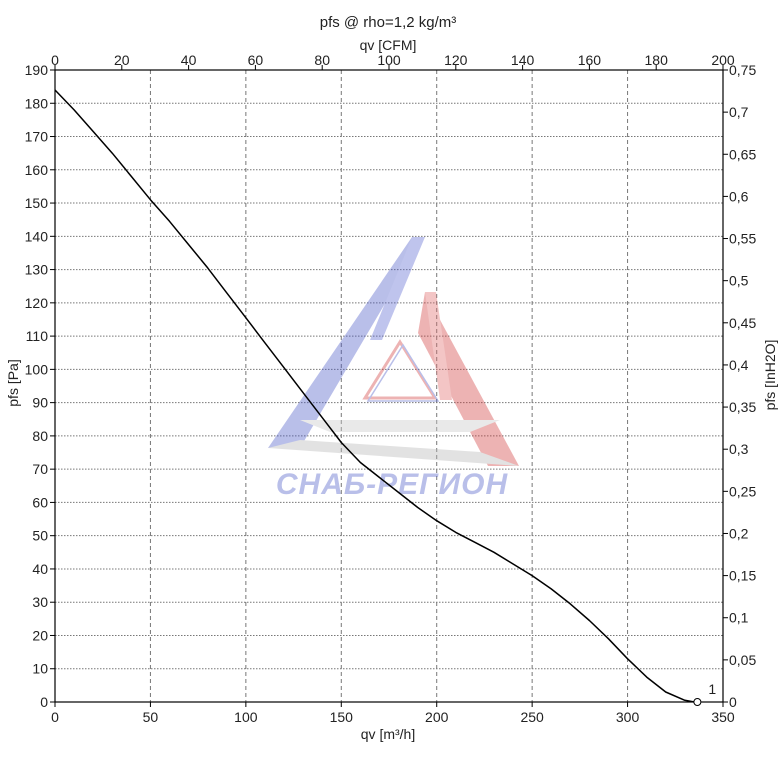 This screenshot has width=784, height=760. I want to click on y2-axis-title: pfs [InH2O], so click(770, 375).